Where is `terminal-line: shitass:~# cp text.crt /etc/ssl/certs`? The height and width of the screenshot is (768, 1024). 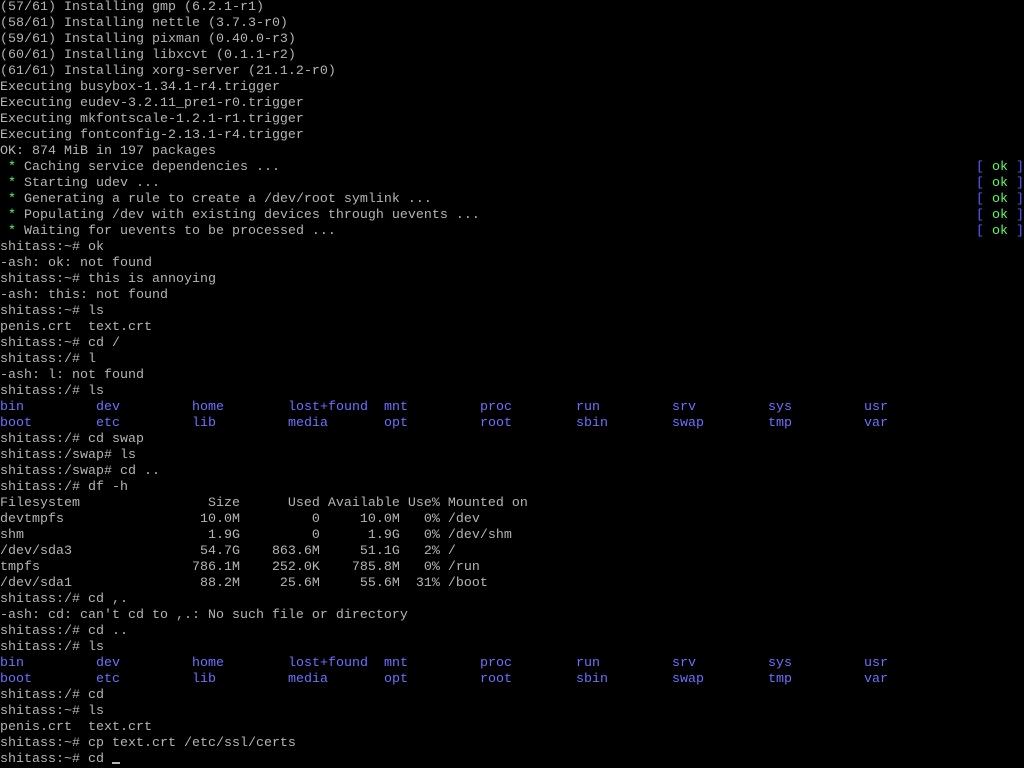 terminal-line: shitass:~# cp text.crt /etc/ssl/certs is located at coordinates (512, 744).